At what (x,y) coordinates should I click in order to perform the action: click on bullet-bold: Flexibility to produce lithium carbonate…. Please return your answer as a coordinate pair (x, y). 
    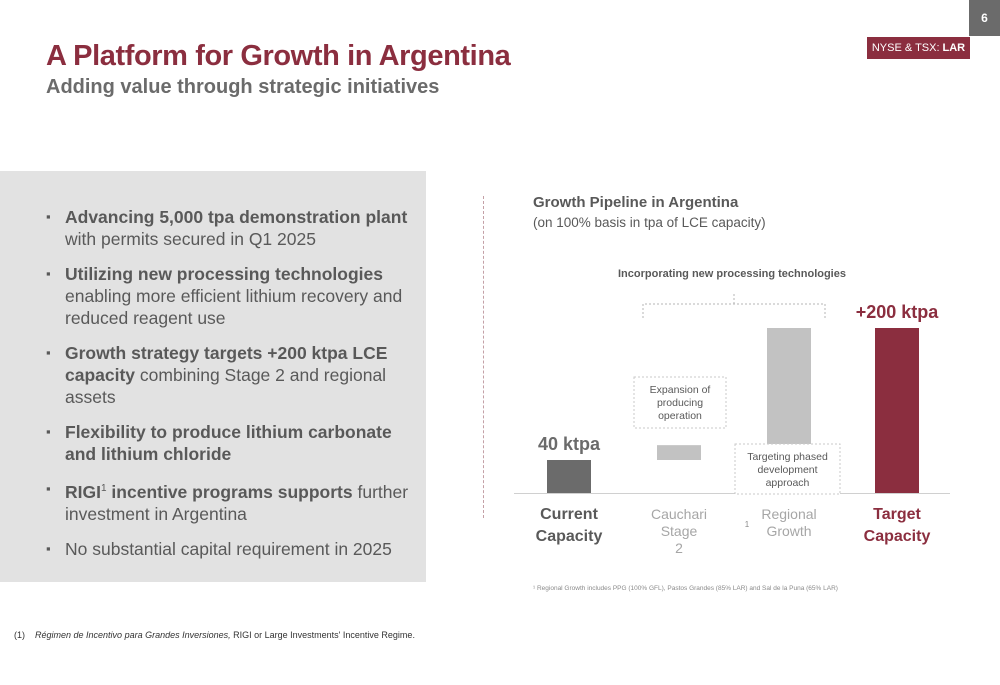
    Looking at the image, I should click on (228, 443).